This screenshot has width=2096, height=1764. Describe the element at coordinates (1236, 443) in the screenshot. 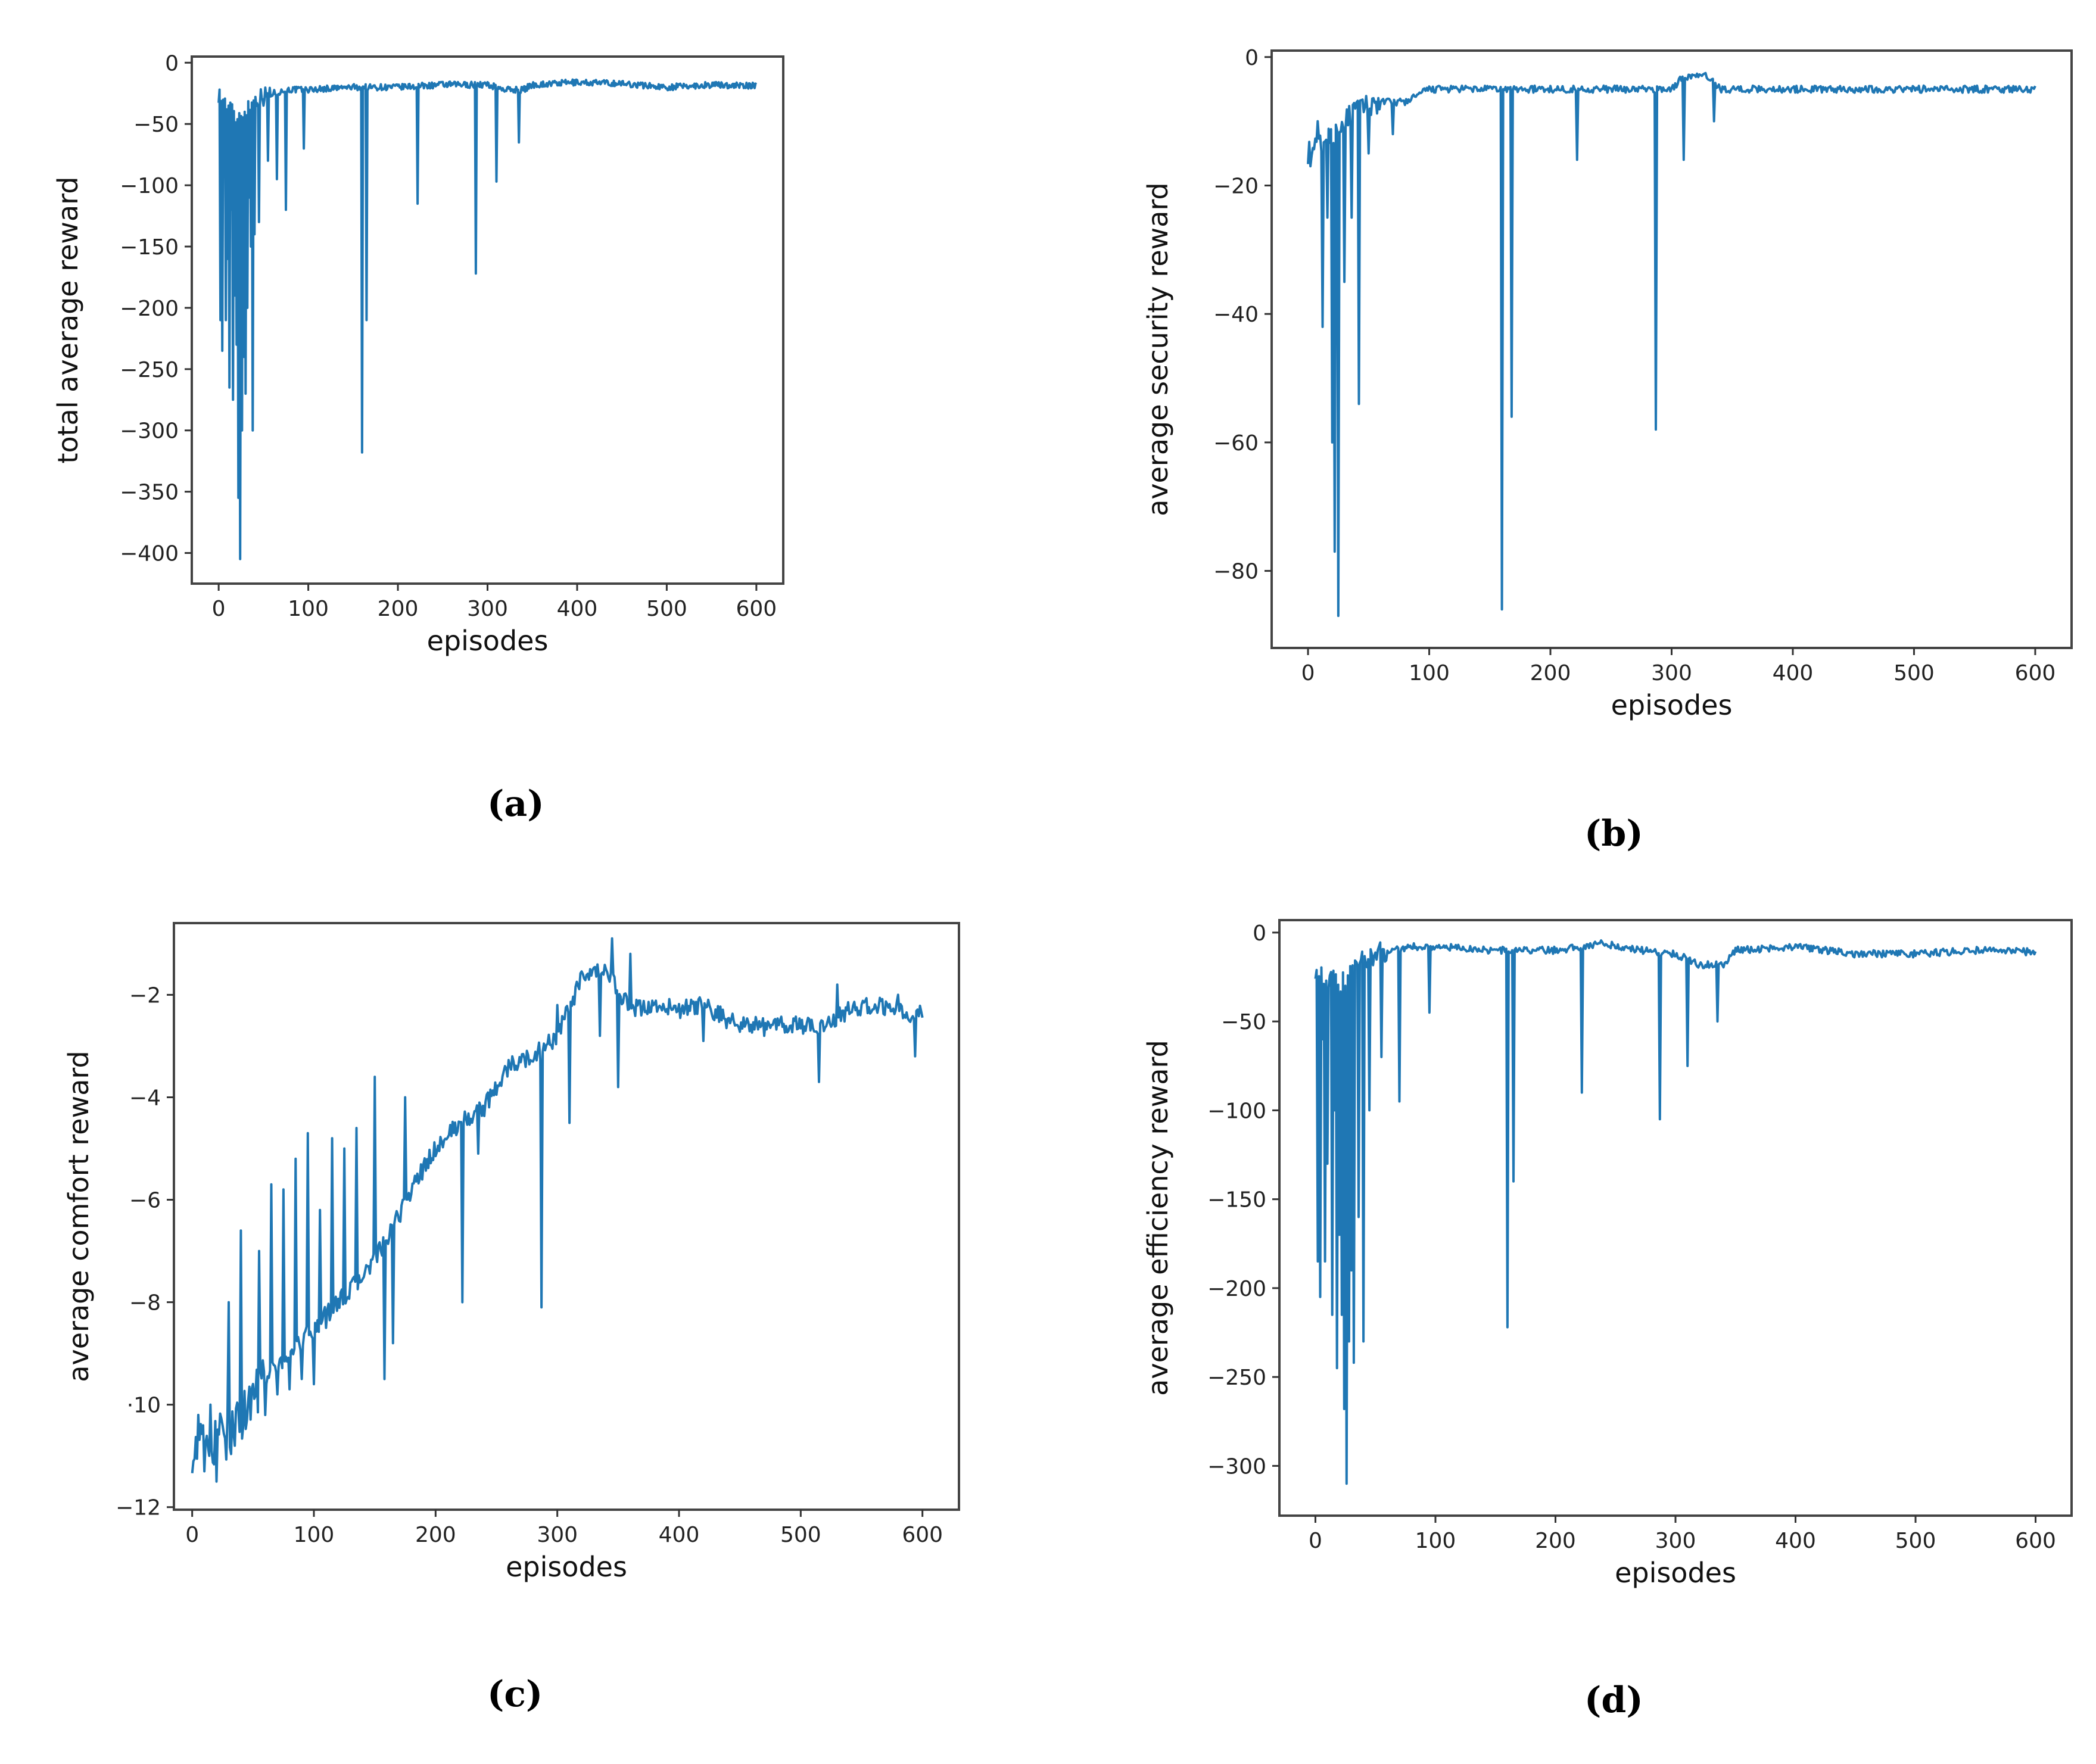

I see `y-tick-label: −60` at that location.